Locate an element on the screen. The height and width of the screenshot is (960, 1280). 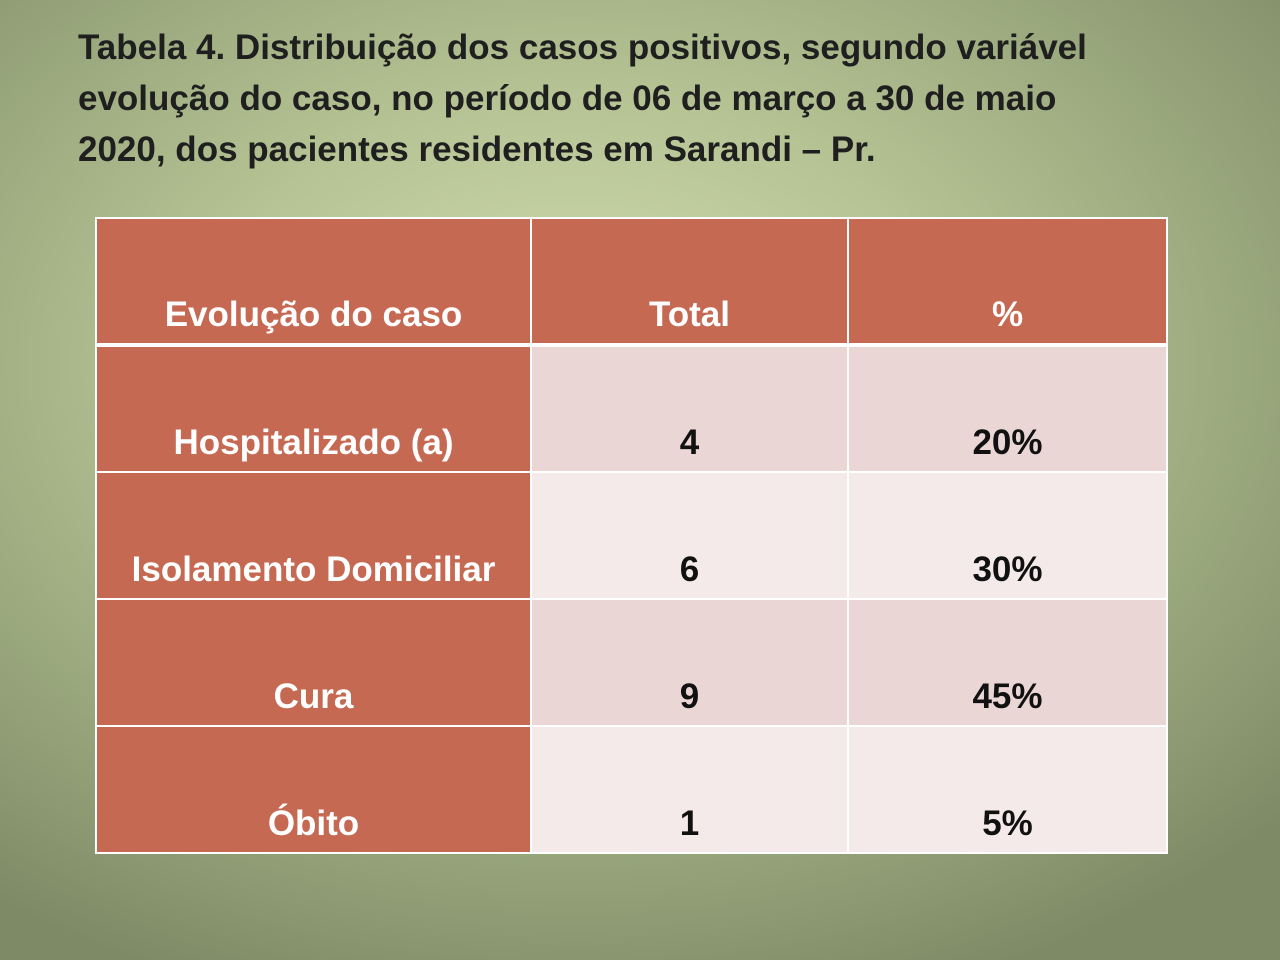
table-row: Isolamento Domiciliar 6 30% is located at coordinates (631, 535).